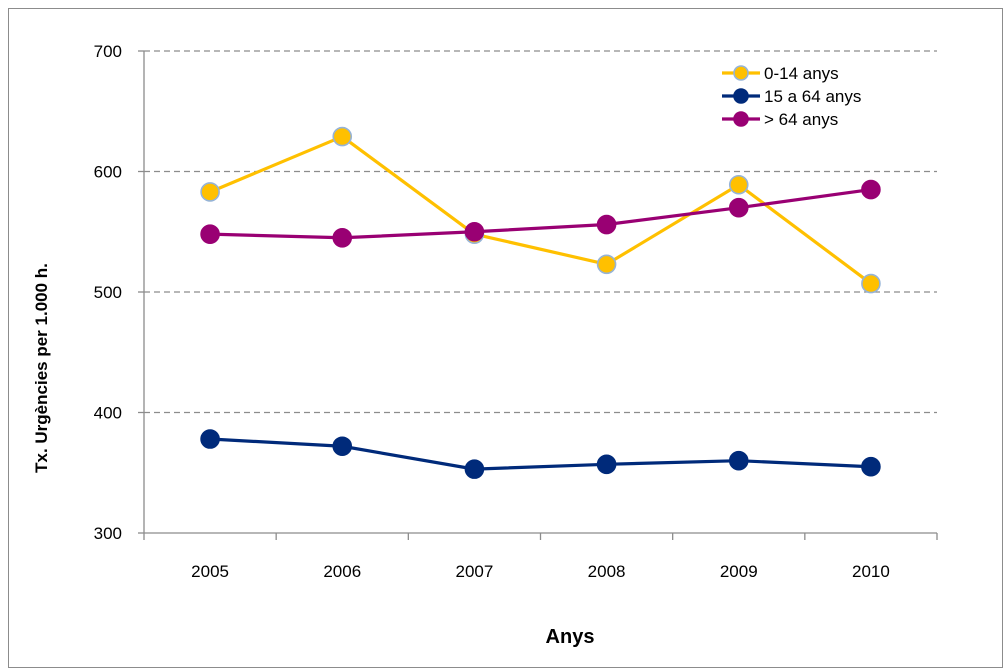 The width and height of the screenshot is (1005, 668). Describe the element at coordinates (540, 571) in the screenshot. I see `x-tick-labels: 2005 2006 2007 2008 2009 2010` at that location.